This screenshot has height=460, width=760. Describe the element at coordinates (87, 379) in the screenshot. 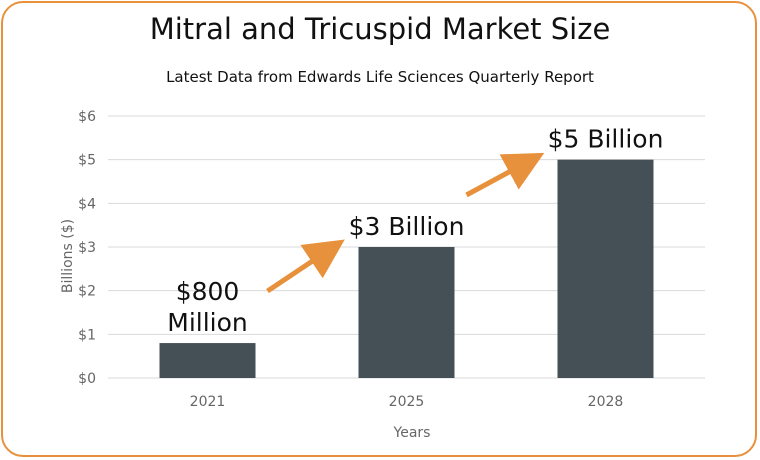

I see `y-tick-label: $0` at that location.